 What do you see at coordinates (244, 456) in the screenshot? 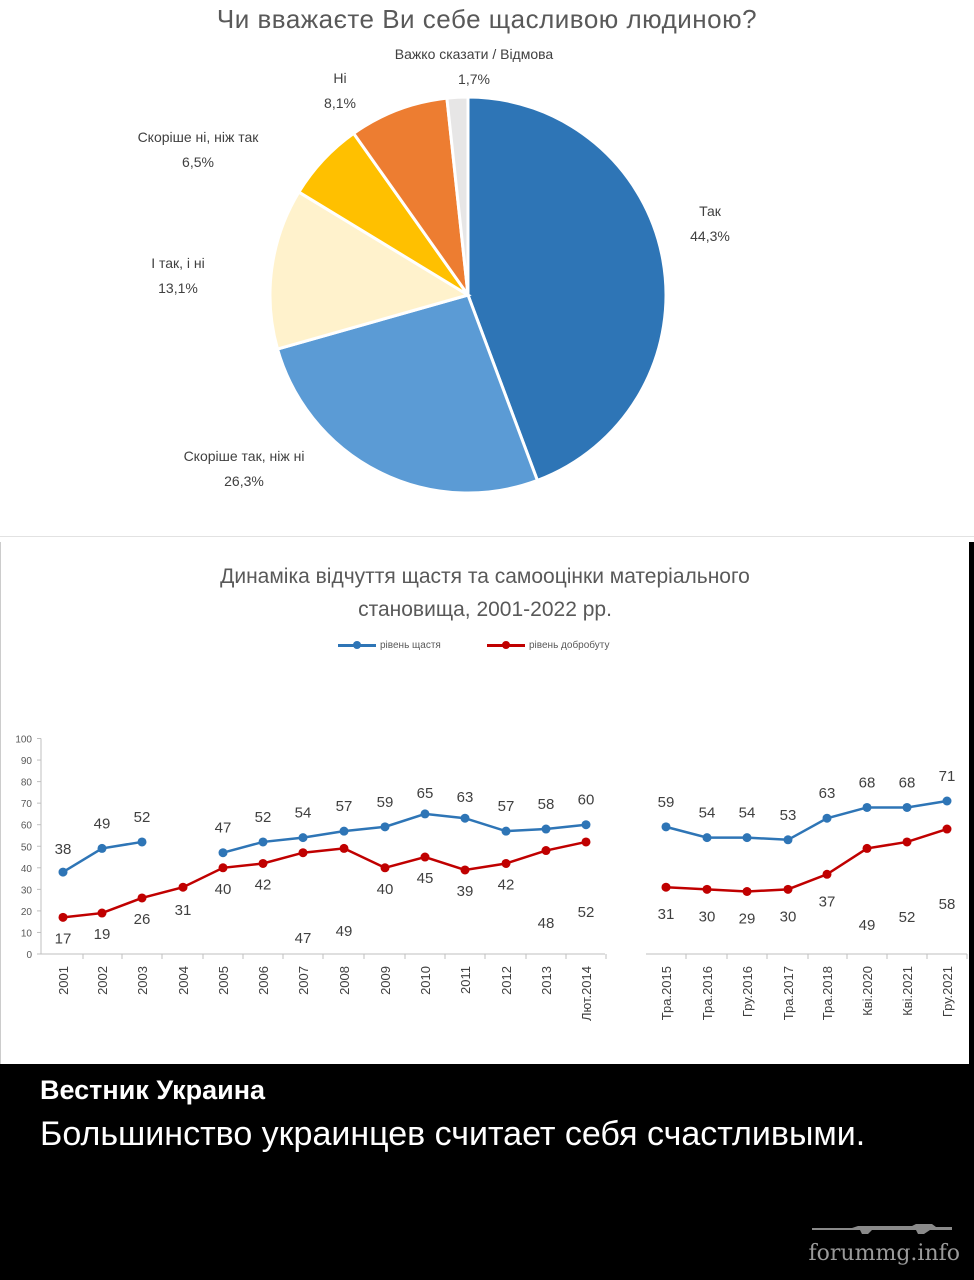
I see `pie-label-name-1: Скоріше так, ніж ні` at bounding box center [244, 456].